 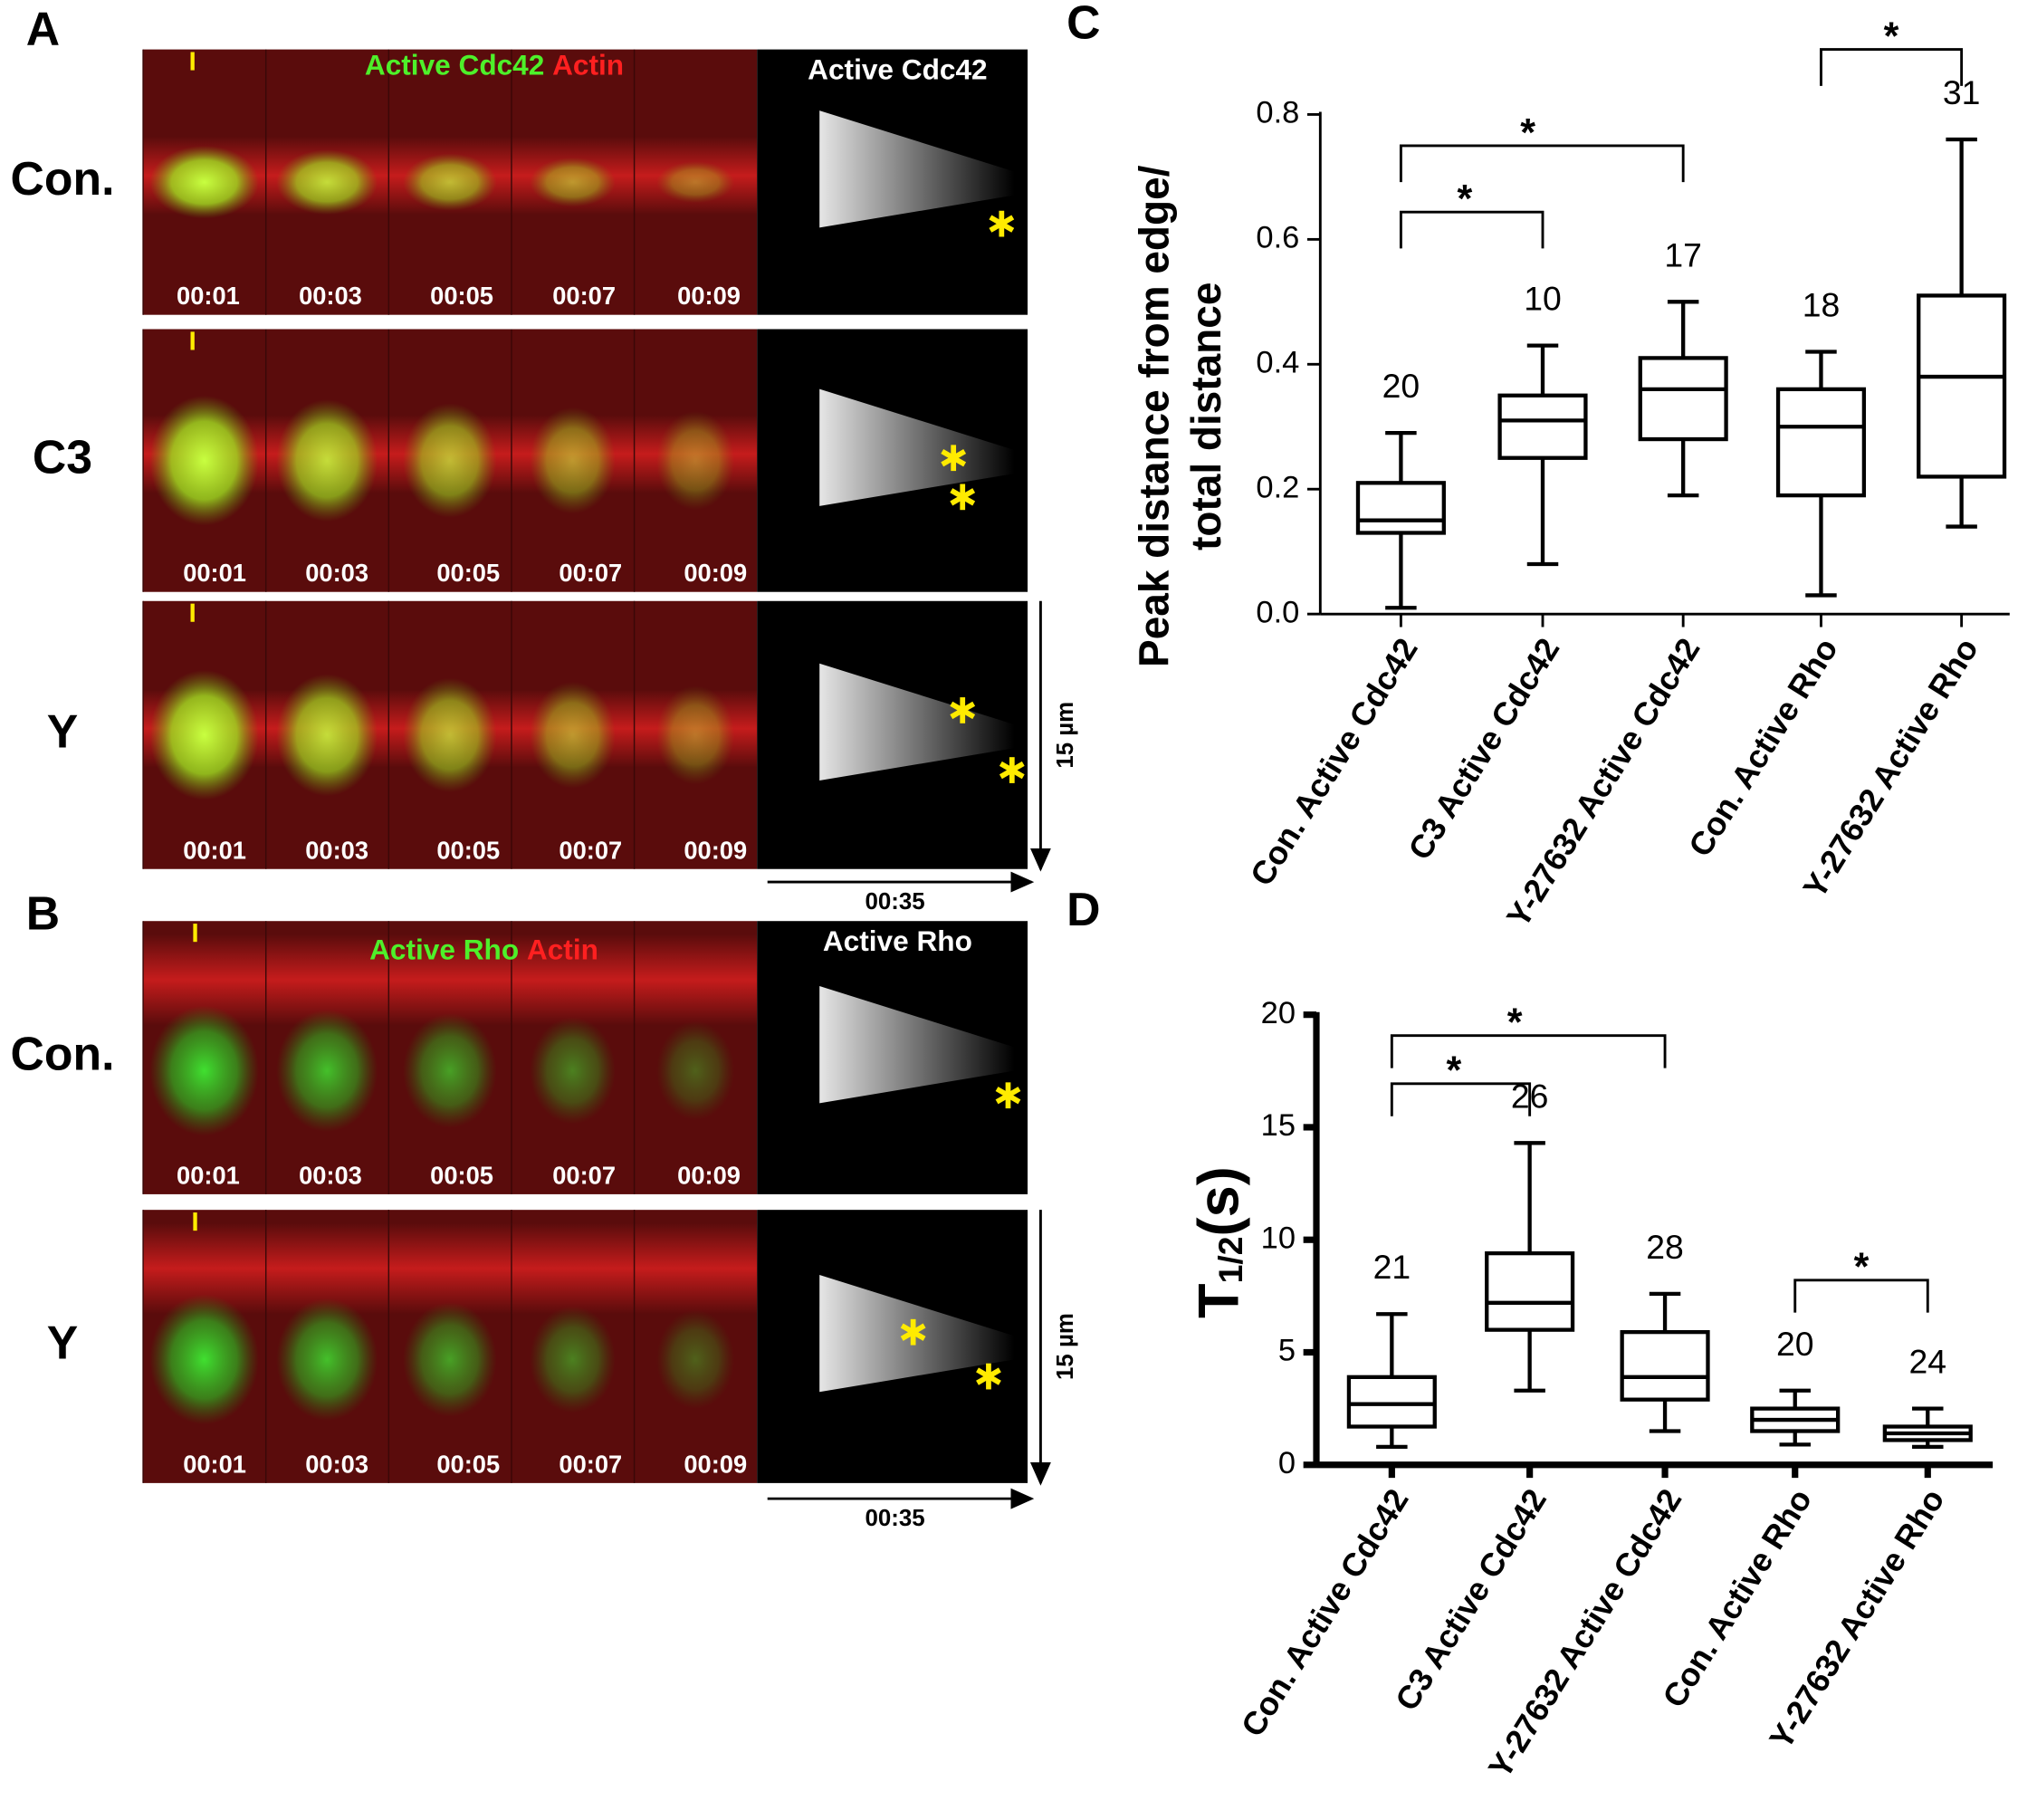 I want to click on y-axis-label-line: Peak distance from edge/, so click(x=1154, y=416).